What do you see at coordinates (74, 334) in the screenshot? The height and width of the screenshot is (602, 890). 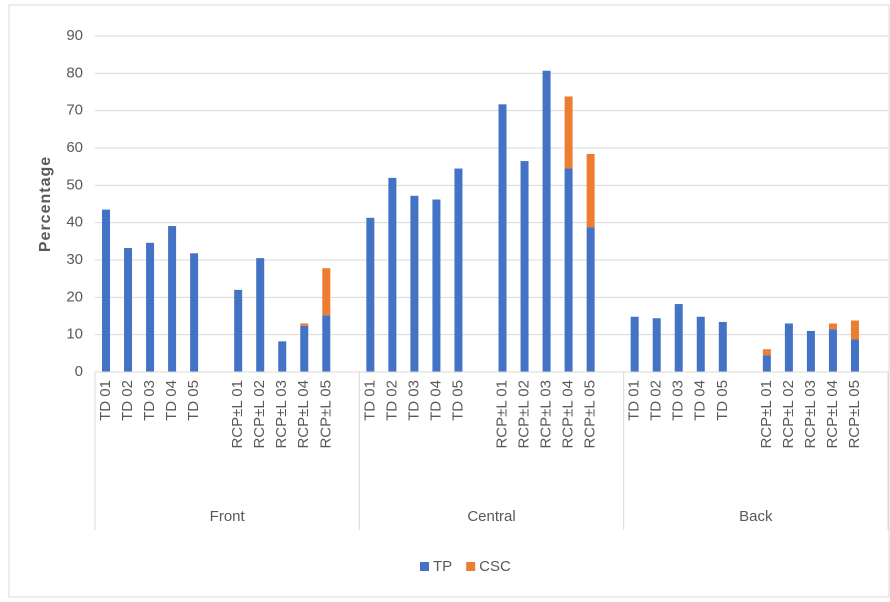 I see `y-tick-label: 10` at bounding box center [74, 334].